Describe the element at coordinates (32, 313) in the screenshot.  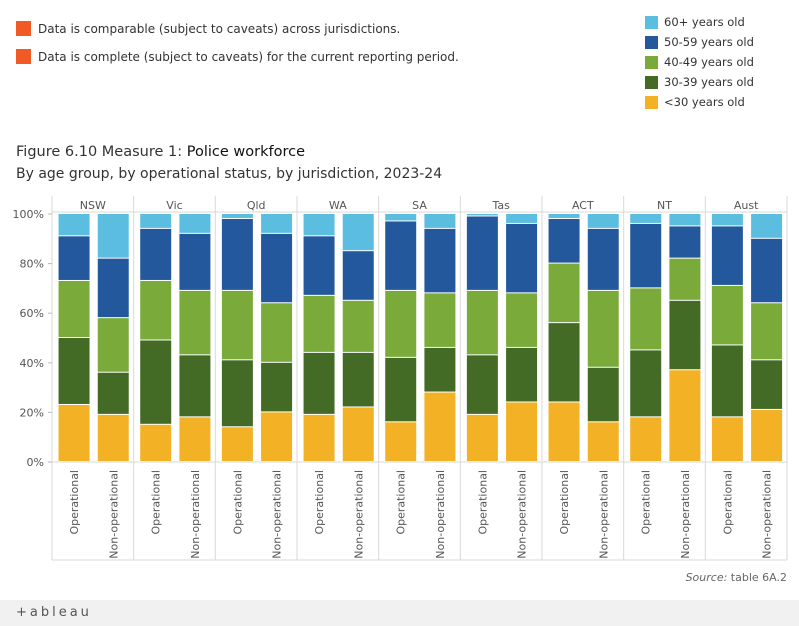
I see `y-tick-label: 60%` at that location.